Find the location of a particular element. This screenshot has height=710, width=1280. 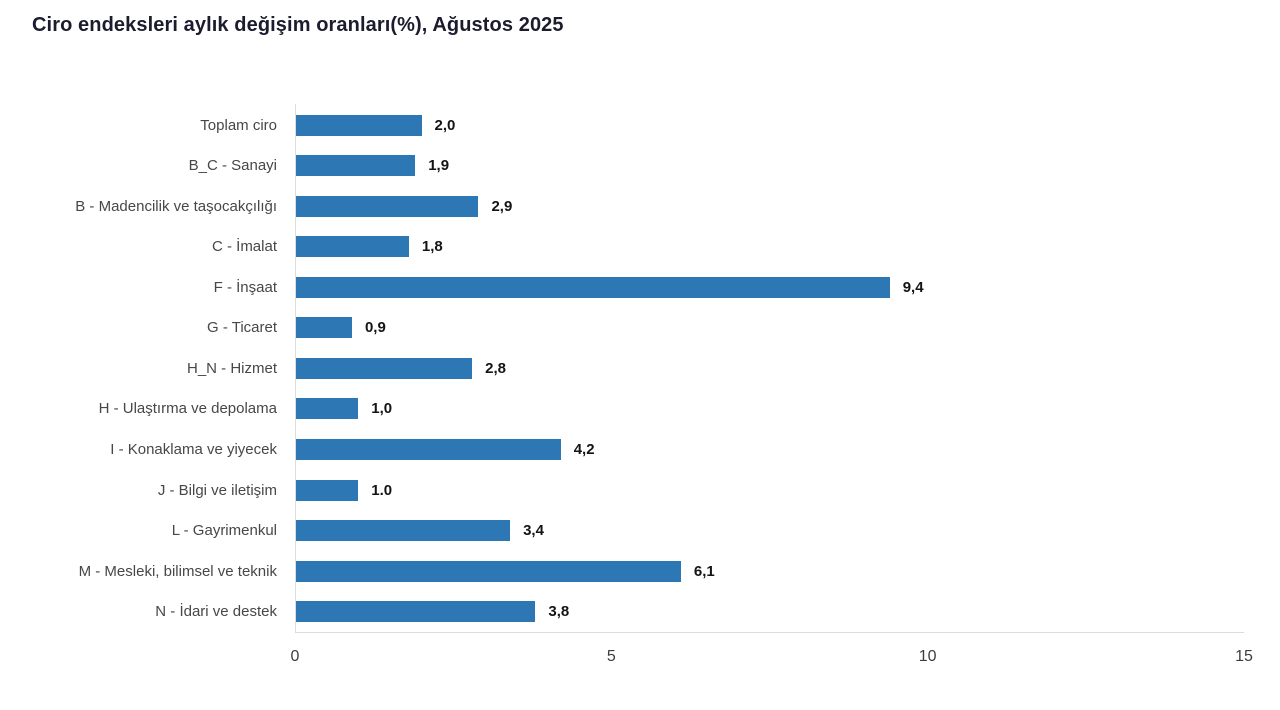

value-label: 4,2 is located at coordinates (584, 450).